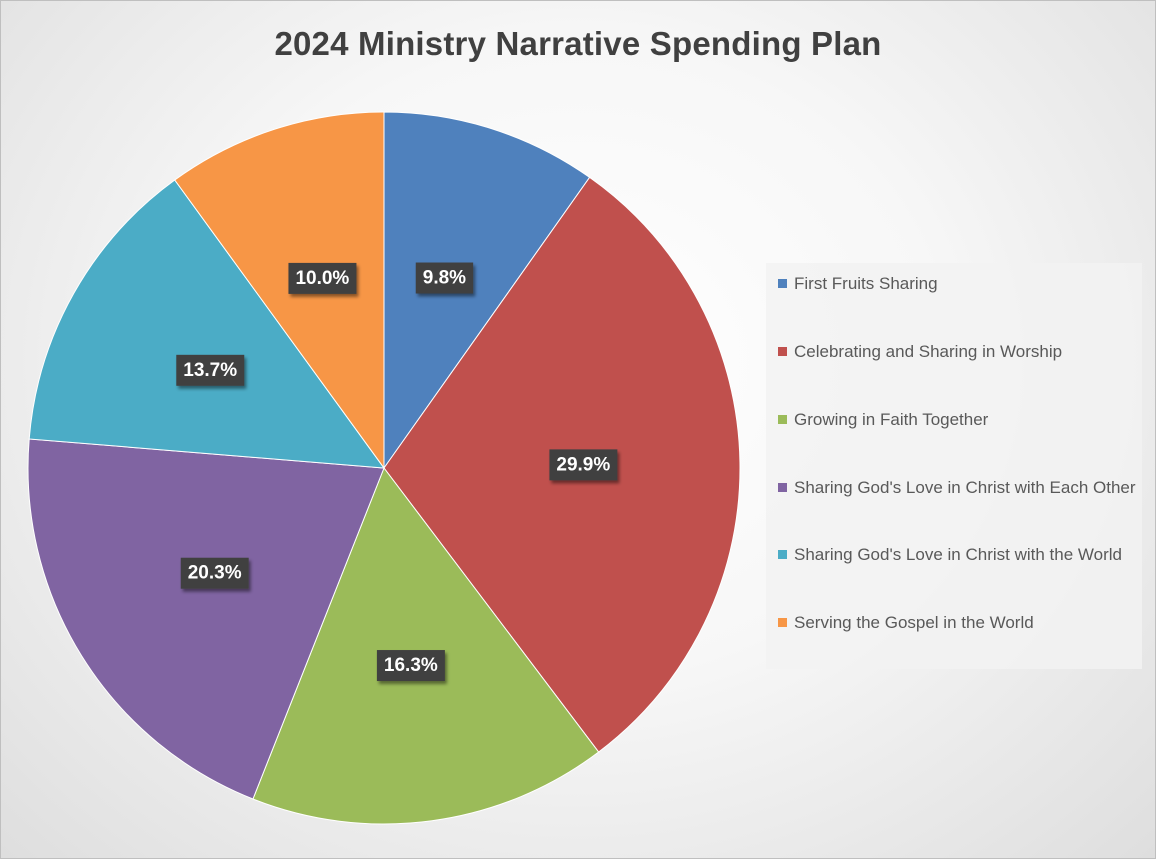  Describe the element at coordinates (928, 351) in the screenshot. I see `legend-label: Celebrating and Sharing in Worship` at that location.